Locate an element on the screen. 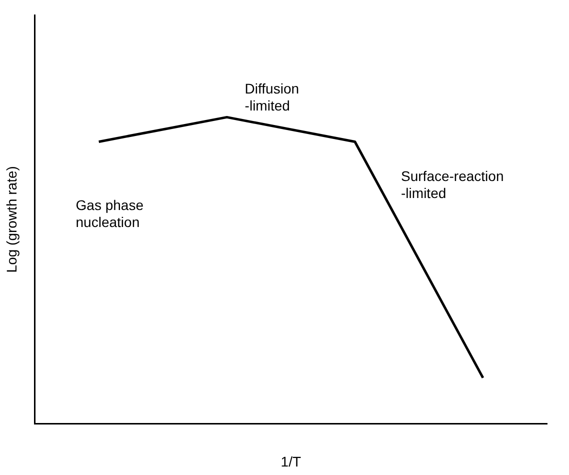 The height and width of the screenshot is (475, 569). annotation: Gas phase nucleation is located at coordinates (110, 213).